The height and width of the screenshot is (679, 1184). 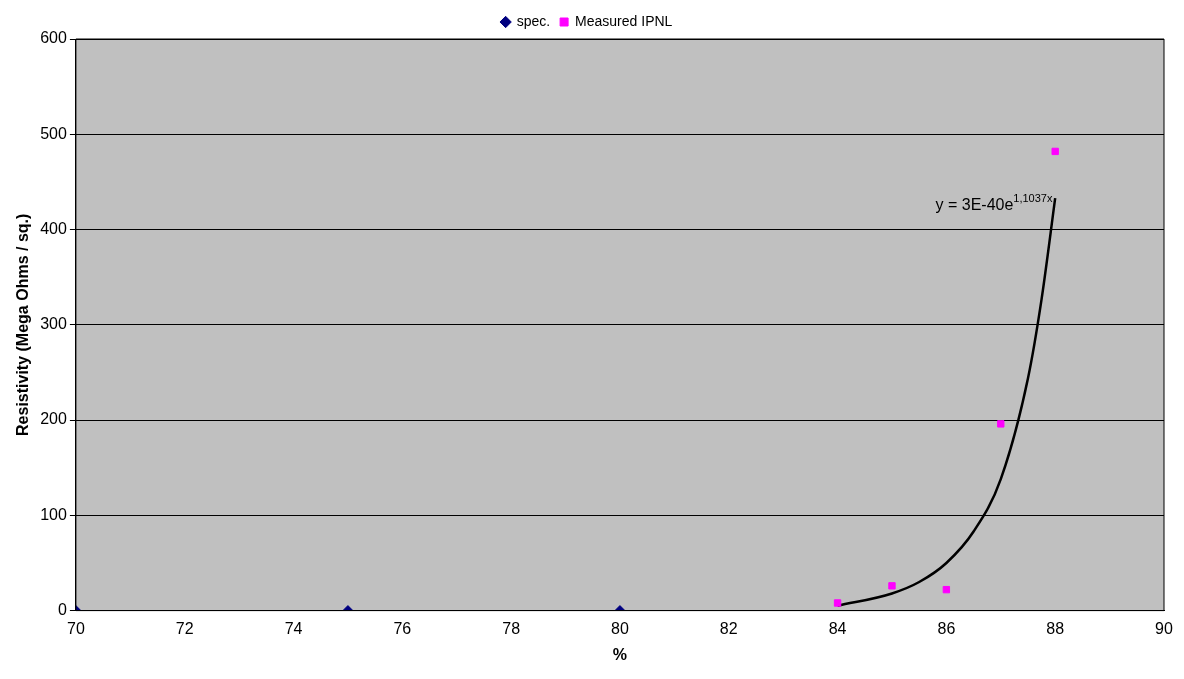 What do you see at coordinates (1164, 628) in the screenshot?
I see `x-tick-label: 90` at bounding box center [1164, 628].